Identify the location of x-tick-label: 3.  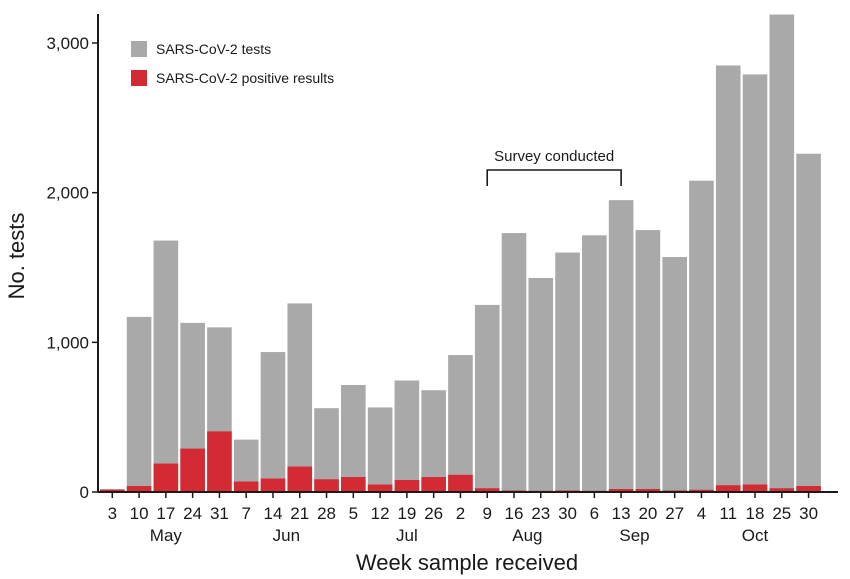
(112, 513).